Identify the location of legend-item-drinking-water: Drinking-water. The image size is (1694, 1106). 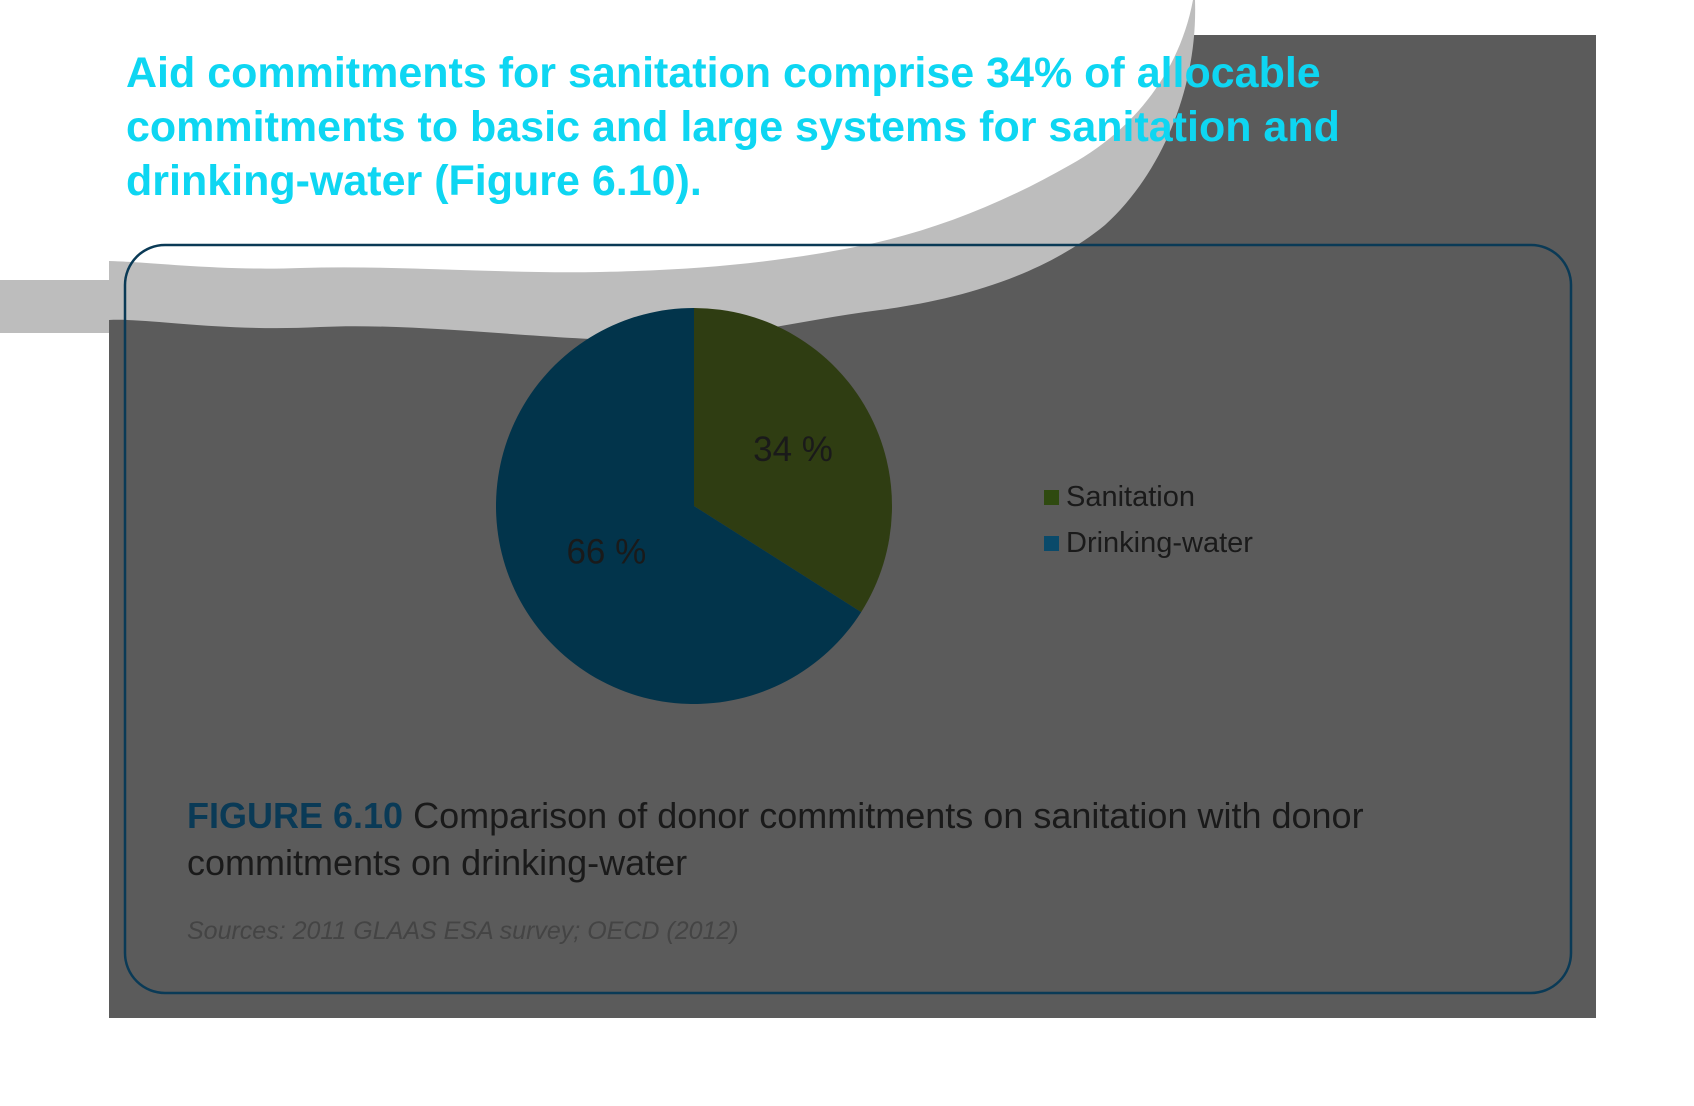
(1148, 543).